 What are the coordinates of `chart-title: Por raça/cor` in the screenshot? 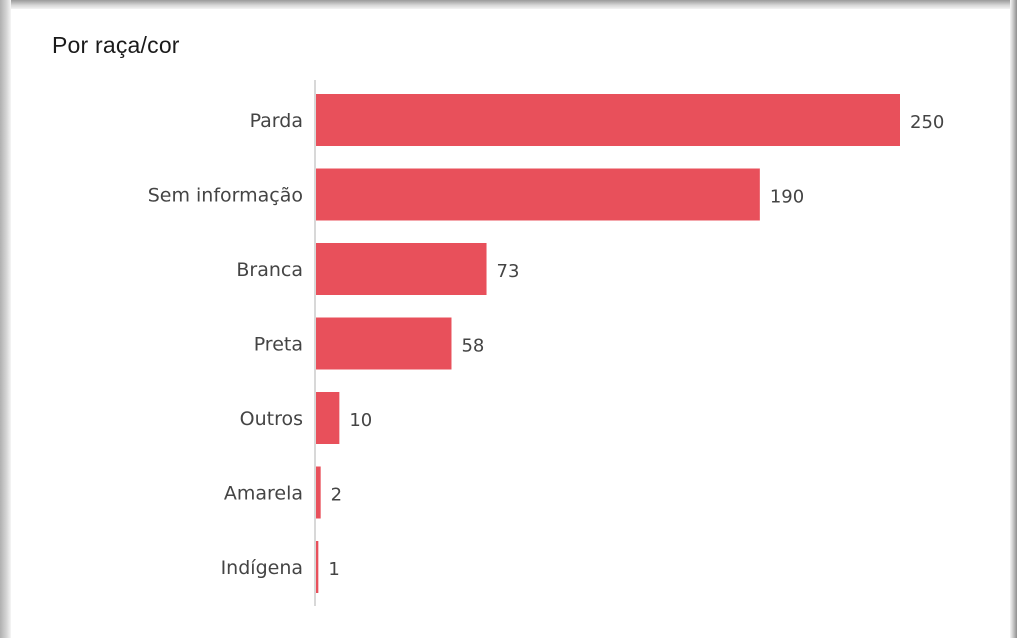 It's located at (116, 45).